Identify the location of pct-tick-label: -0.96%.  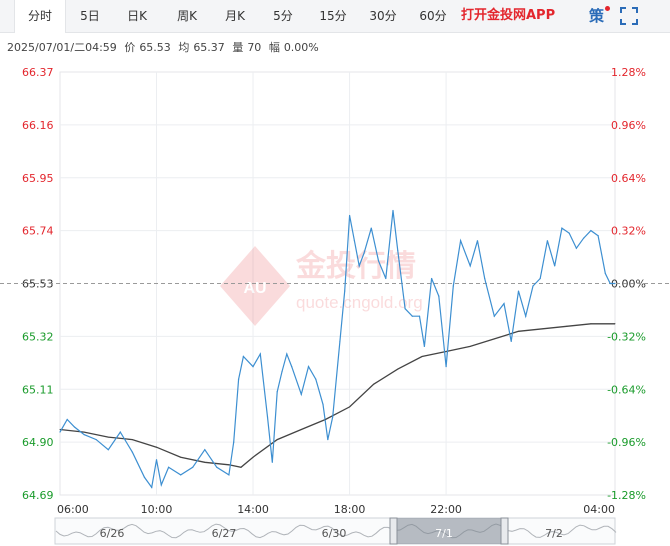
(626, 442).